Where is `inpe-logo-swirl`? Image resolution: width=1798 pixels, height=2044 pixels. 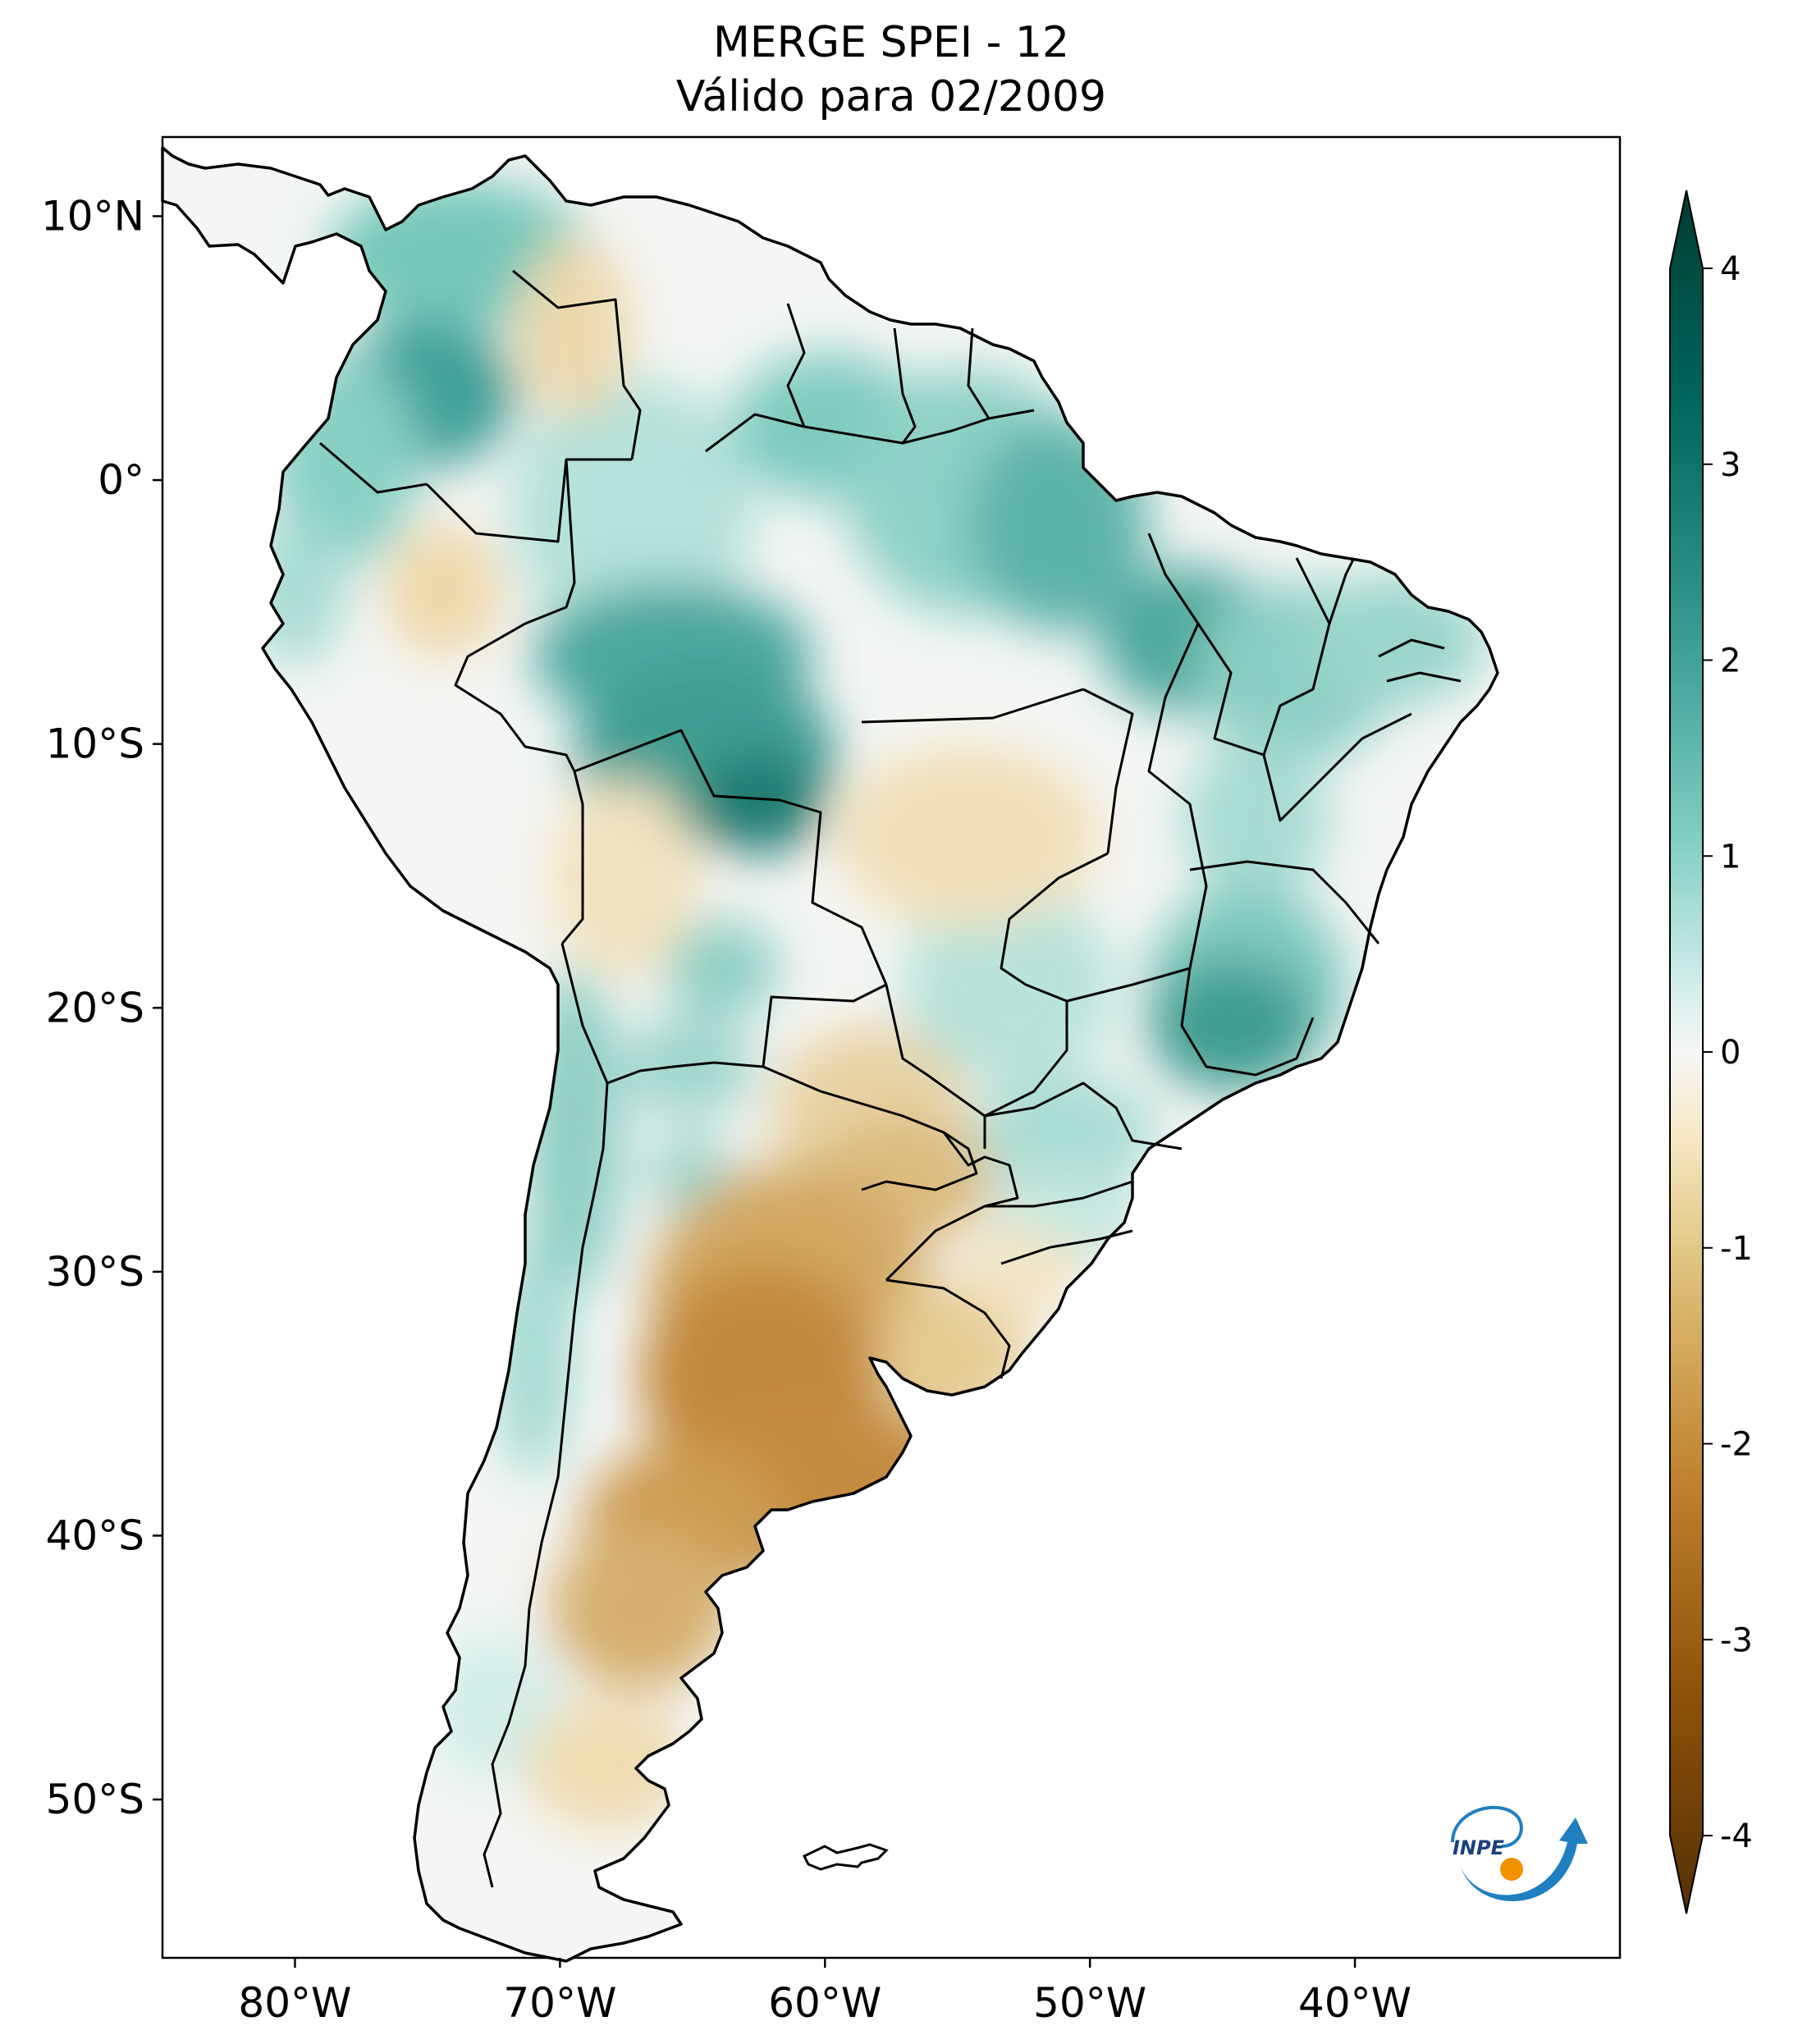 inpe-logo-swirl is located at coordinates (1487, 1826).